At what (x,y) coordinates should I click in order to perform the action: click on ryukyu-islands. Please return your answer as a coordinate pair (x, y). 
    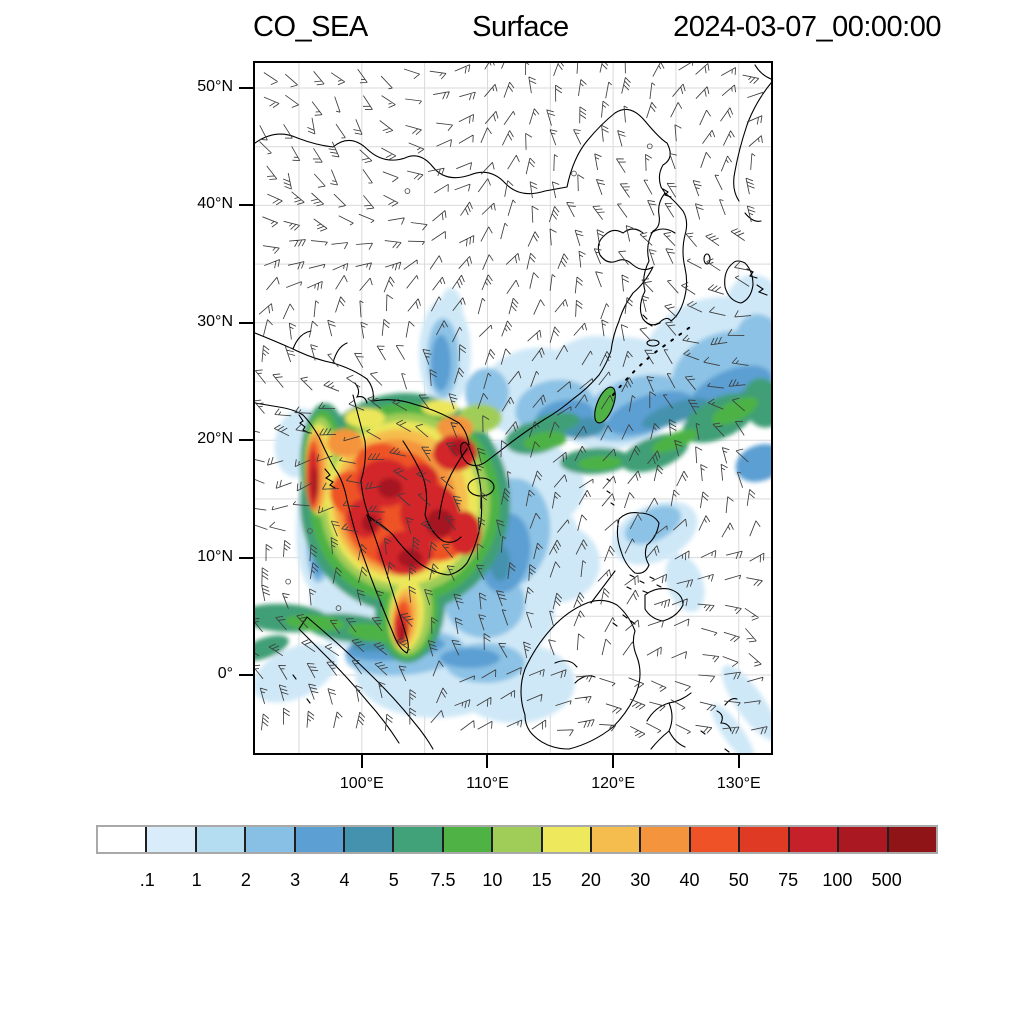
    Looking at the image, I should click on (653, 360).